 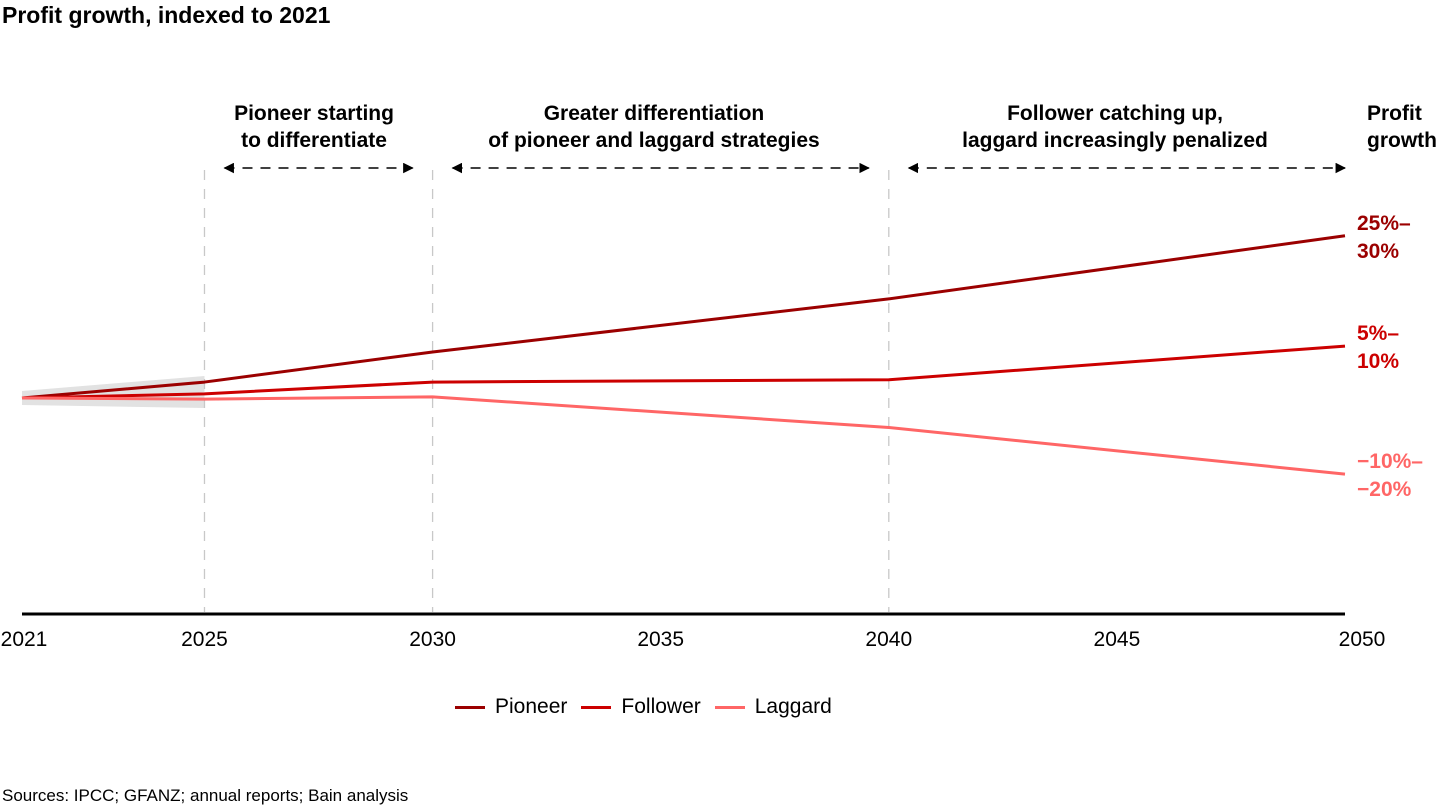 I want to click on legend-item-follower: Follower, so click(x=641, y=707).